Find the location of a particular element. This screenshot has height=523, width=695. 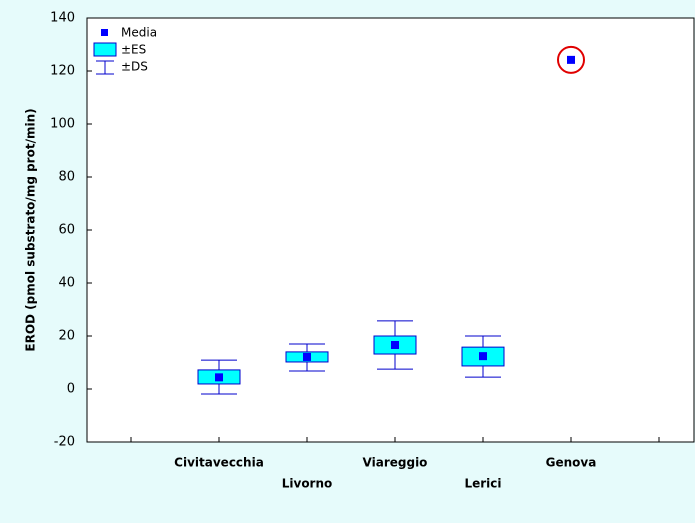

highlight-circle is located at coordinates (571, 59).